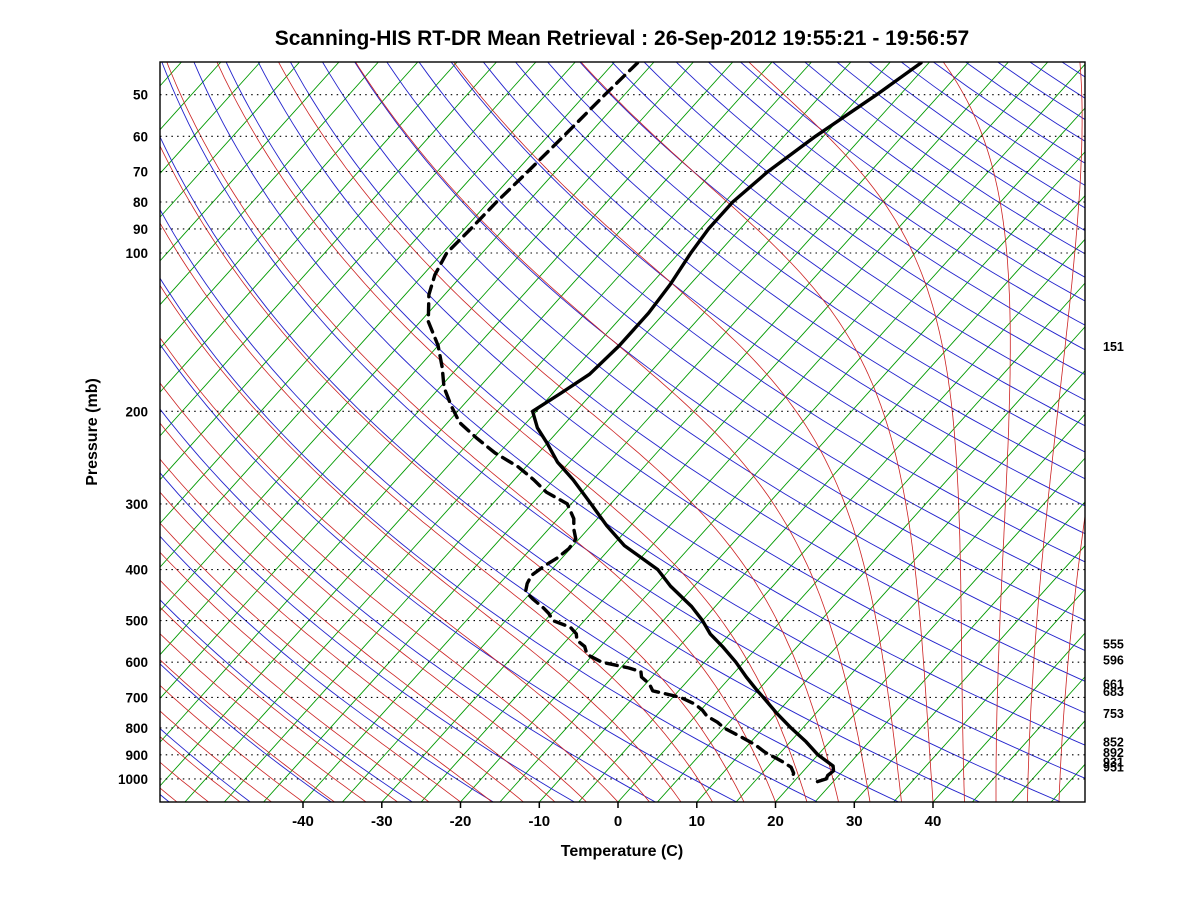 Image resolution: width=1200 pixels, height=900 pixels. Describe the element at coordinates (136, 411) in the screenshot. I see `pressure-tick-label: 200` at that location.